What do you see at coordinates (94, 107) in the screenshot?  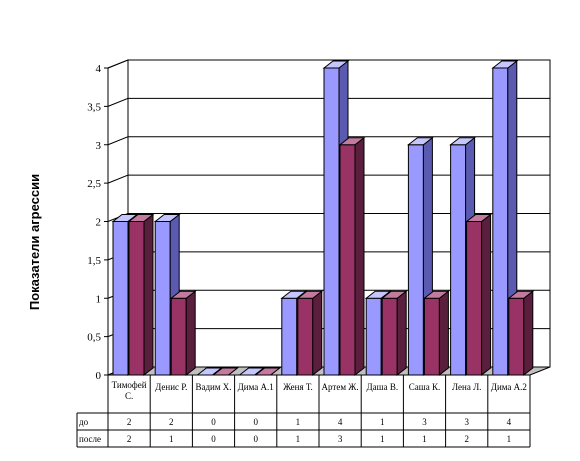 I see `y-tick-label: 3,5` at bounding box center [94, 107].